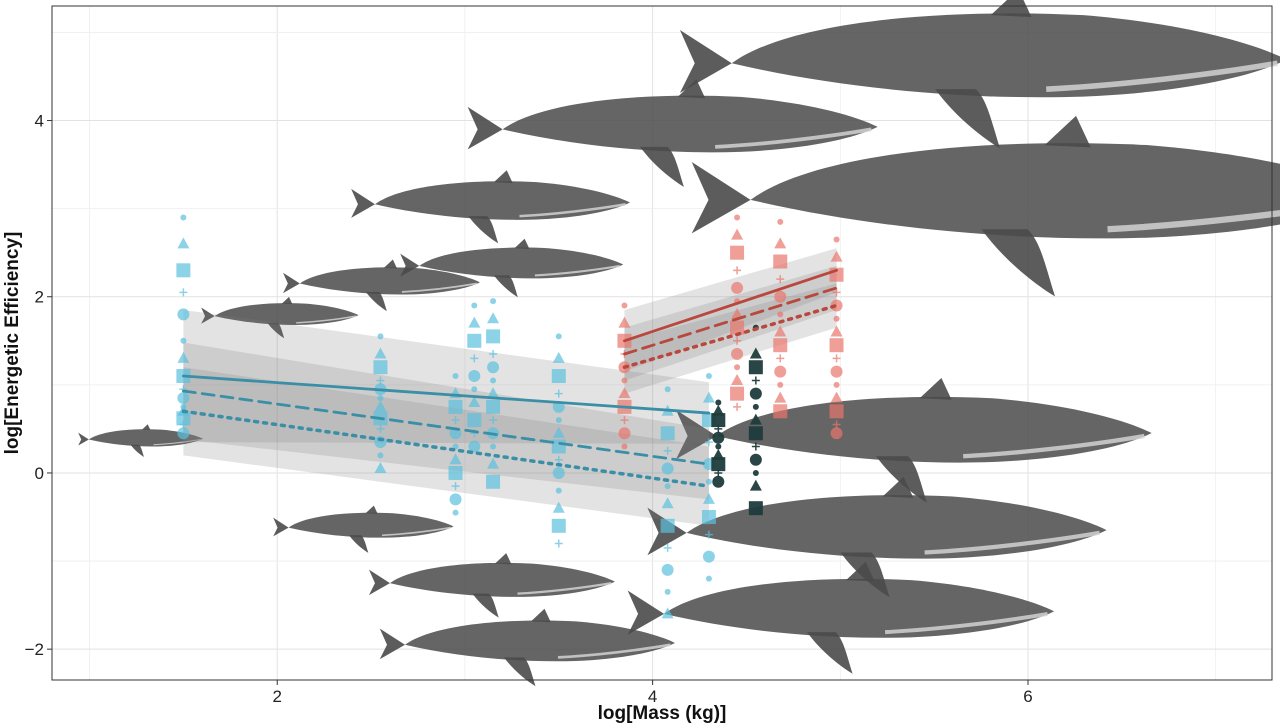 The width and height of the screenshot is (1280, 723). I want to click on sperm-whale-dorsal-fin, so click(860, 571).